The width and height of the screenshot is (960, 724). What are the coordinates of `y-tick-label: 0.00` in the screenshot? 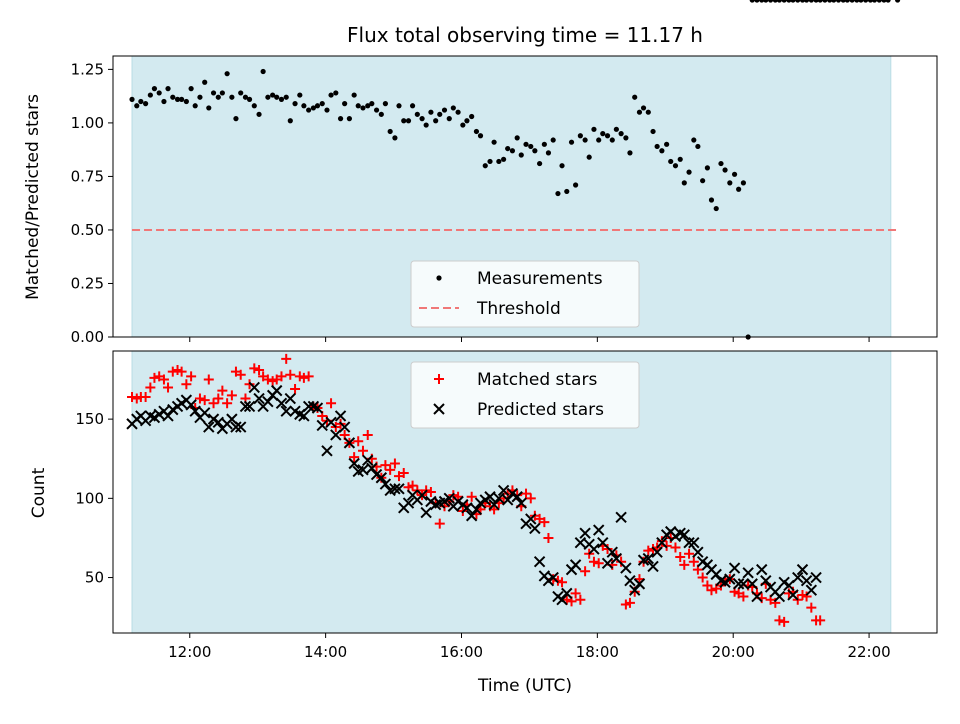 It's located at (87, 337).